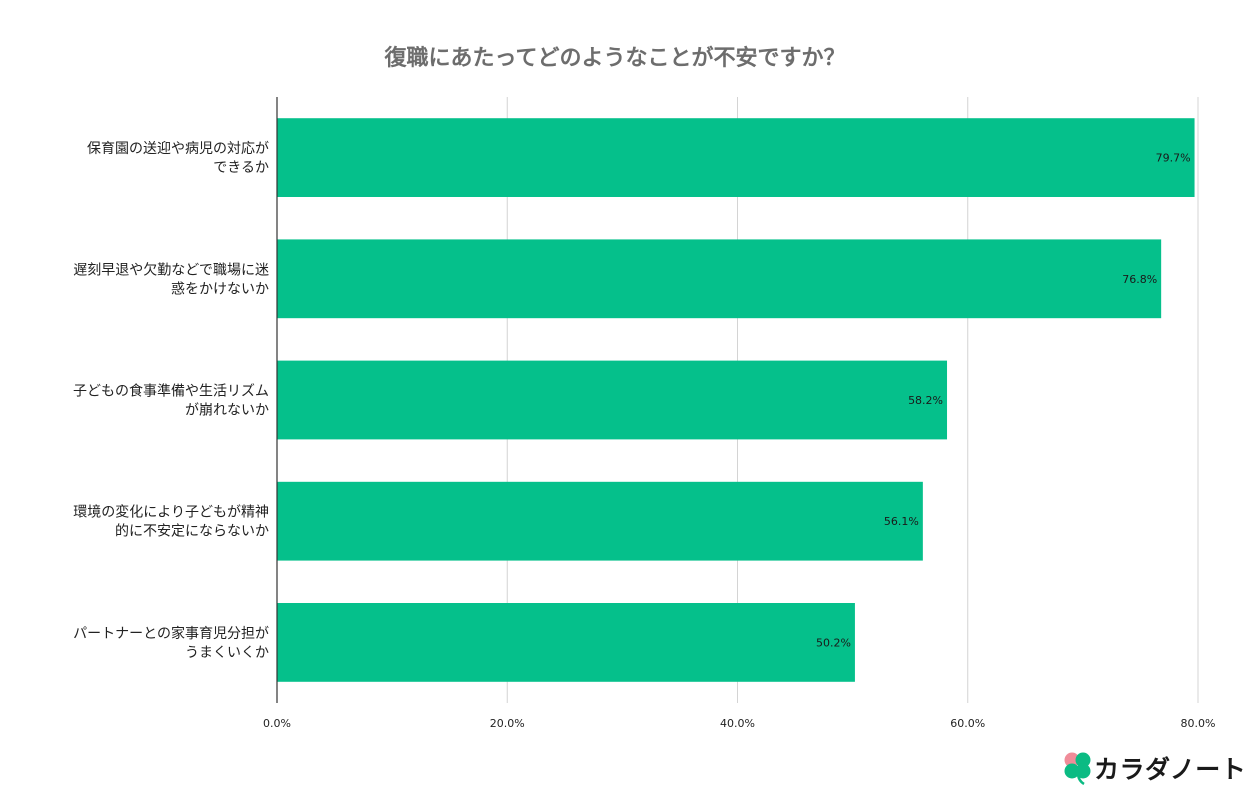 This screenshot has height=798, width=1258. What do you see at coordinates (178, 158) in the screenshot?
I see `category-label: 保育園の送迎や病児の対応ができるか` at bounding box center [178, 158].